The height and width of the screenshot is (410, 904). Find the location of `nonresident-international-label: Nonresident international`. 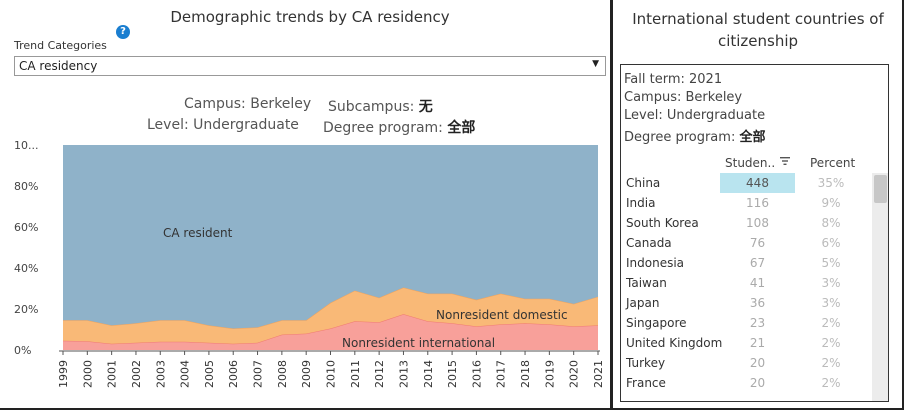

nonresident-international-label: Nonresident international is located at coordinates (418, 343).